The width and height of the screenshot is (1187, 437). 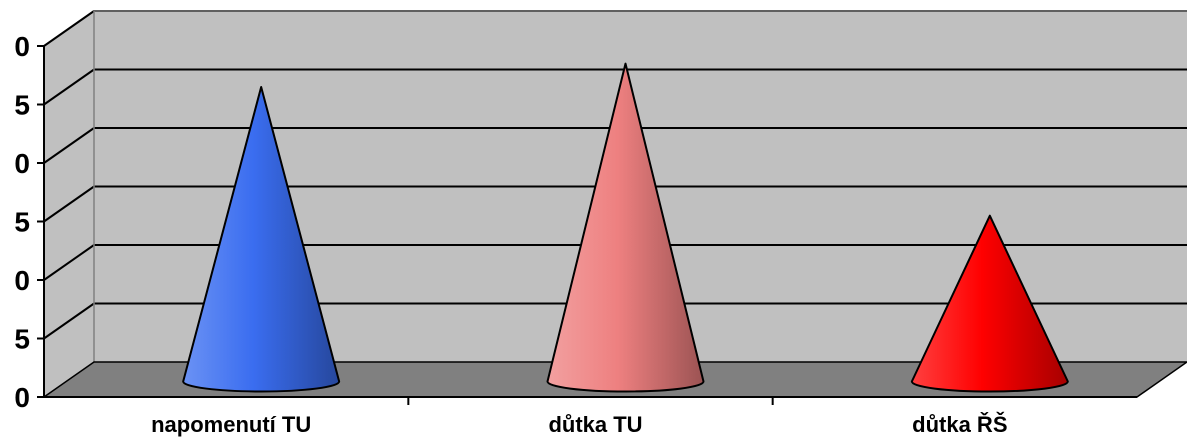 What do you see at coordinates (595, 424) in the screenshot?
I see `x-tick-label: důtka TU` at bounding box center [595, 424].